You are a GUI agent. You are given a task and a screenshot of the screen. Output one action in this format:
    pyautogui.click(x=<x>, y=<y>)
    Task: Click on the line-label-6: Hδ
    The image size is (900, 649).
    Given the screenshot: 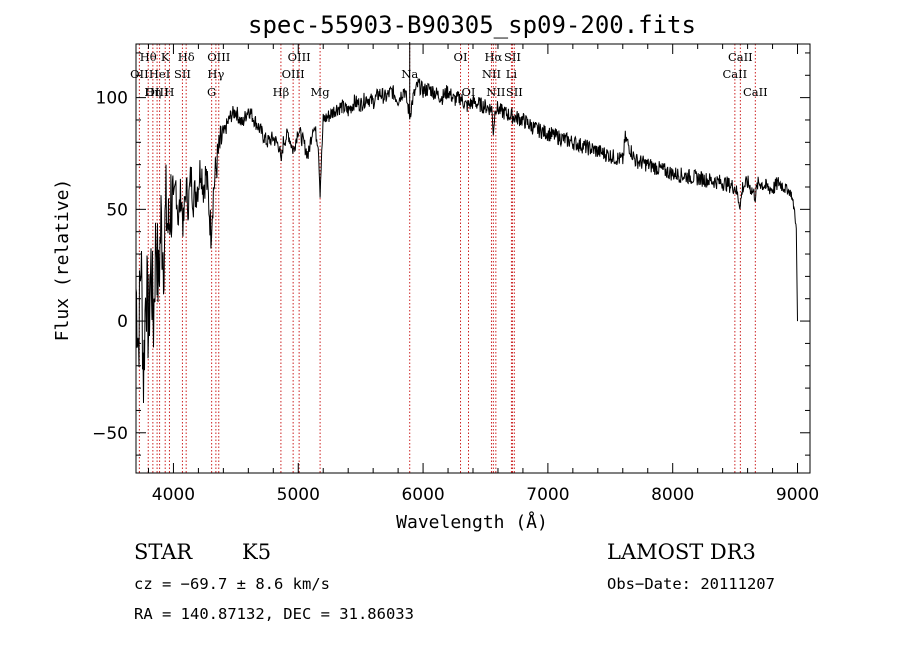 What is the action you would take?
    pyautogui.click(x=186, y=57)
    